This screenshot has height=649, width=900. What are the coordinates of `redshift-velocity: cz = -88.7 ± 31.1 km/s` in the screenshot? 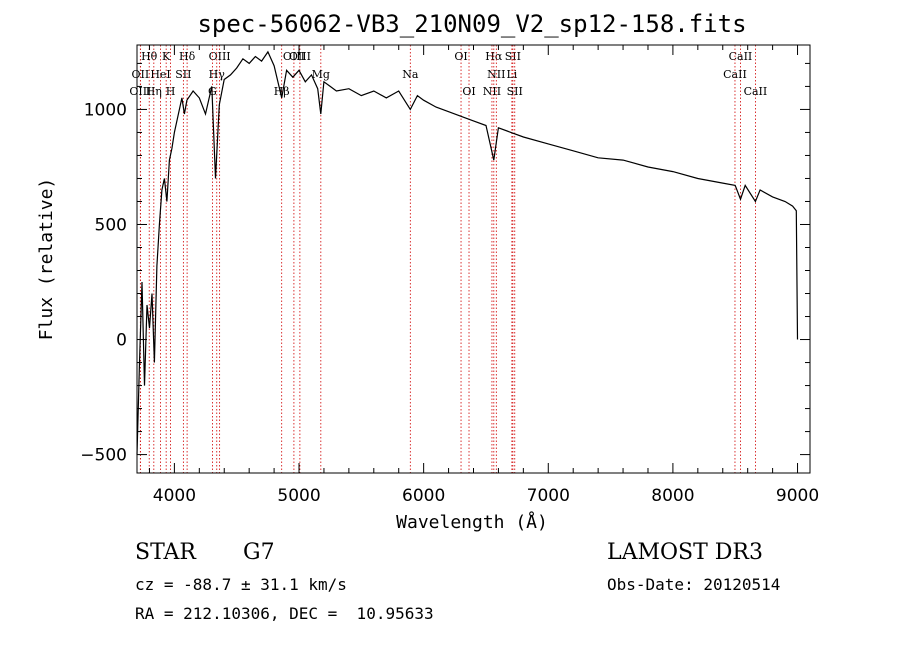 It's located at (241, 584).